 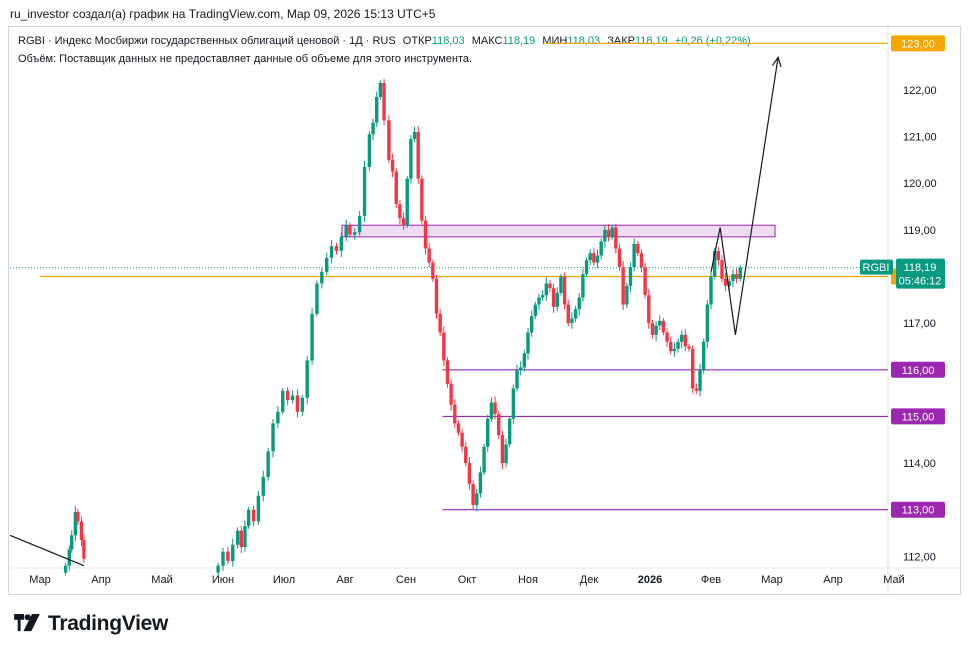 I want to click on level-price-label: 115,00, so click(x=918, y=417).